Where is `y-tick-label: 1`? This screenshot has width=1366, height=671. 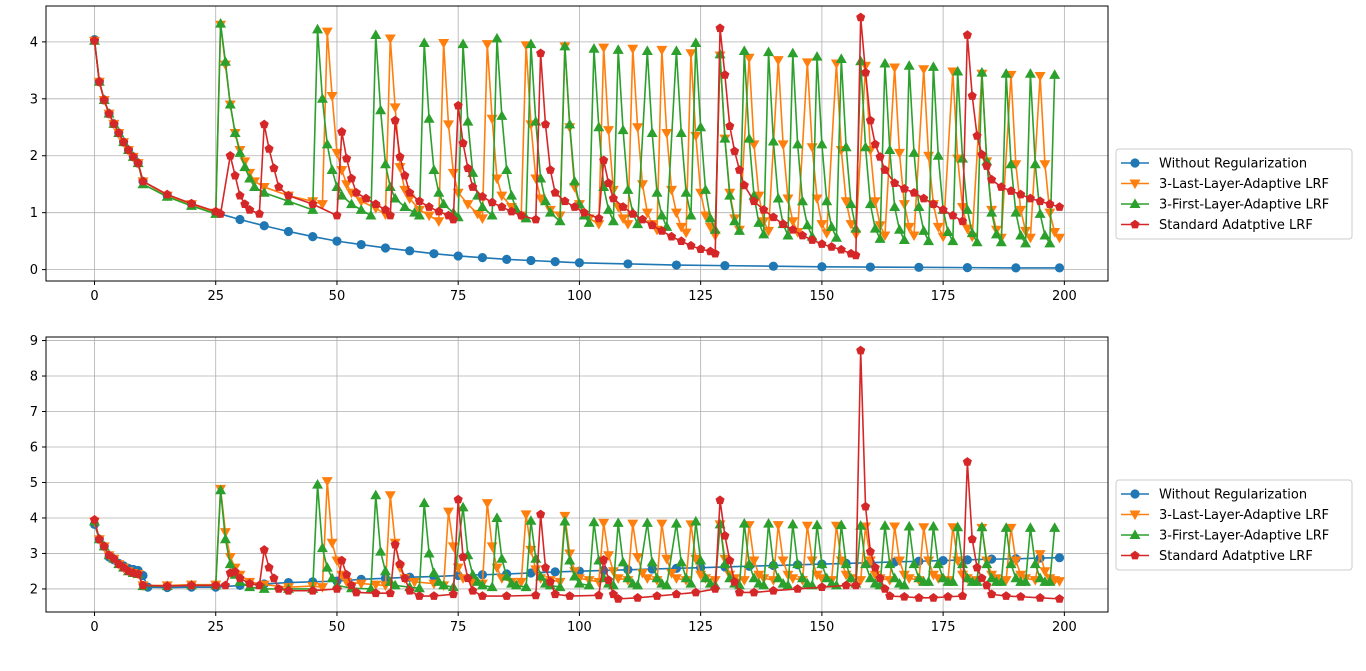
y-tick-label: 1 is located at coordinates (34, 213).